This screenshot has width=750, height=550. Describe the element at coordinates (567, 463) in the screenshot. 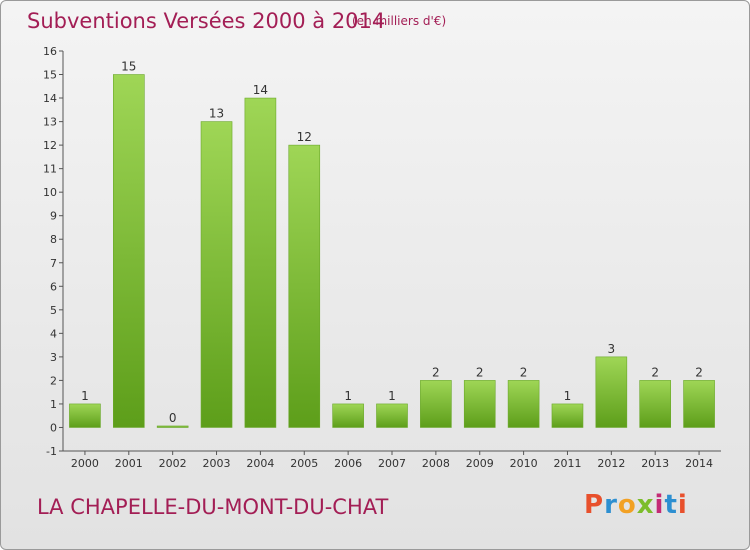

I see `x-tick-label: 2011` at that location.